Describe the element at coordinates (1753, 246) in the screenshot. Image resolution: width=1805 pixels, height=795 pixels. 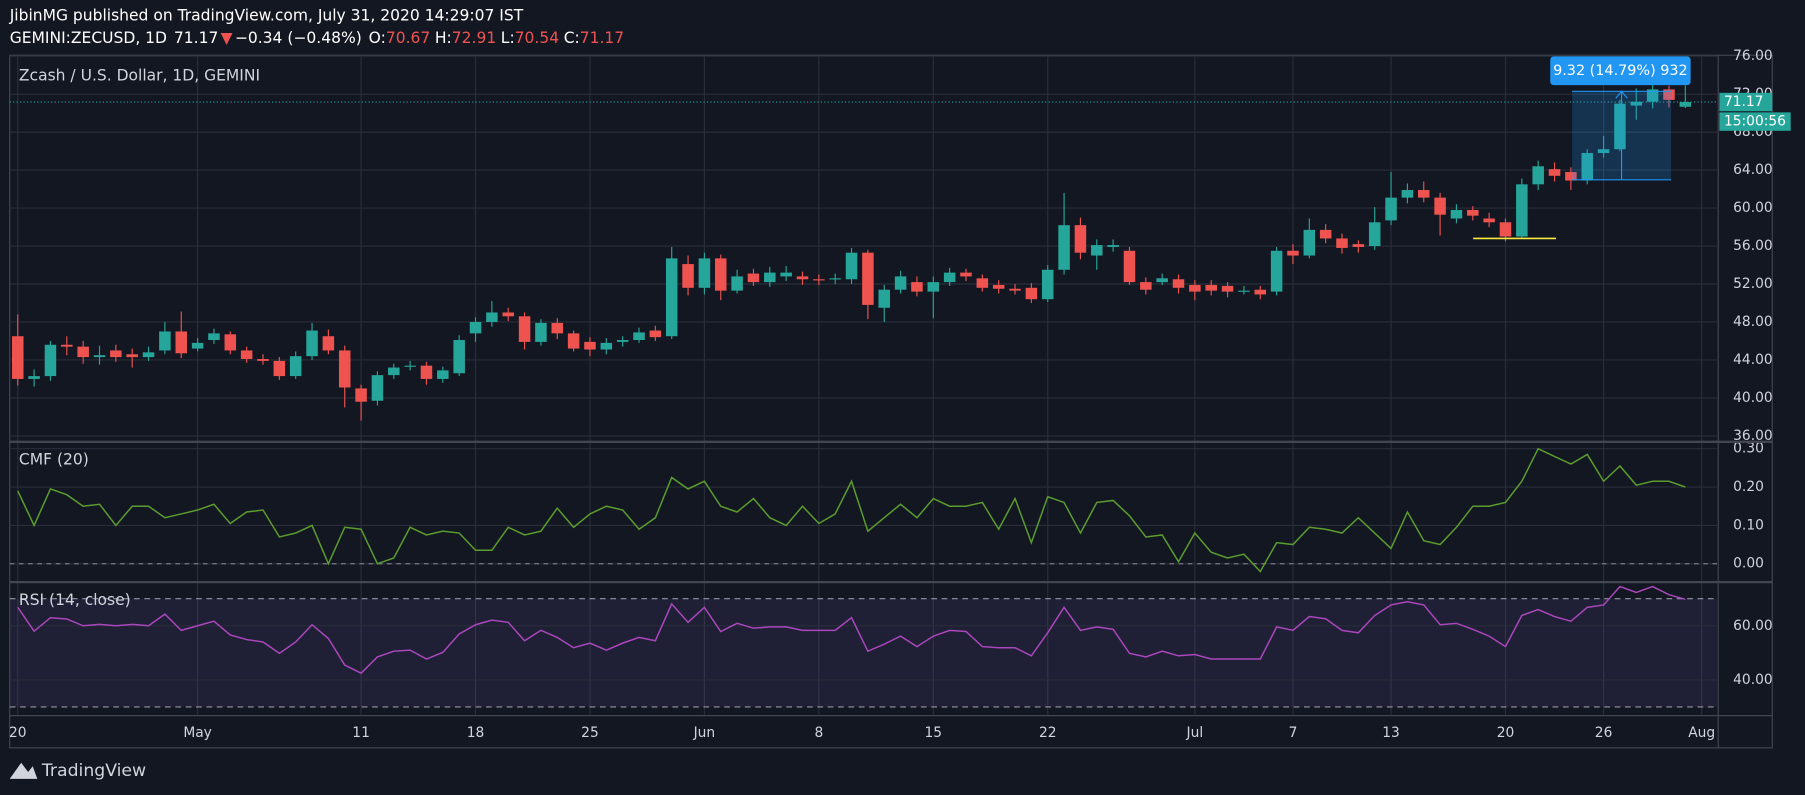
I see `y-tick-label: 56.00` at that location.